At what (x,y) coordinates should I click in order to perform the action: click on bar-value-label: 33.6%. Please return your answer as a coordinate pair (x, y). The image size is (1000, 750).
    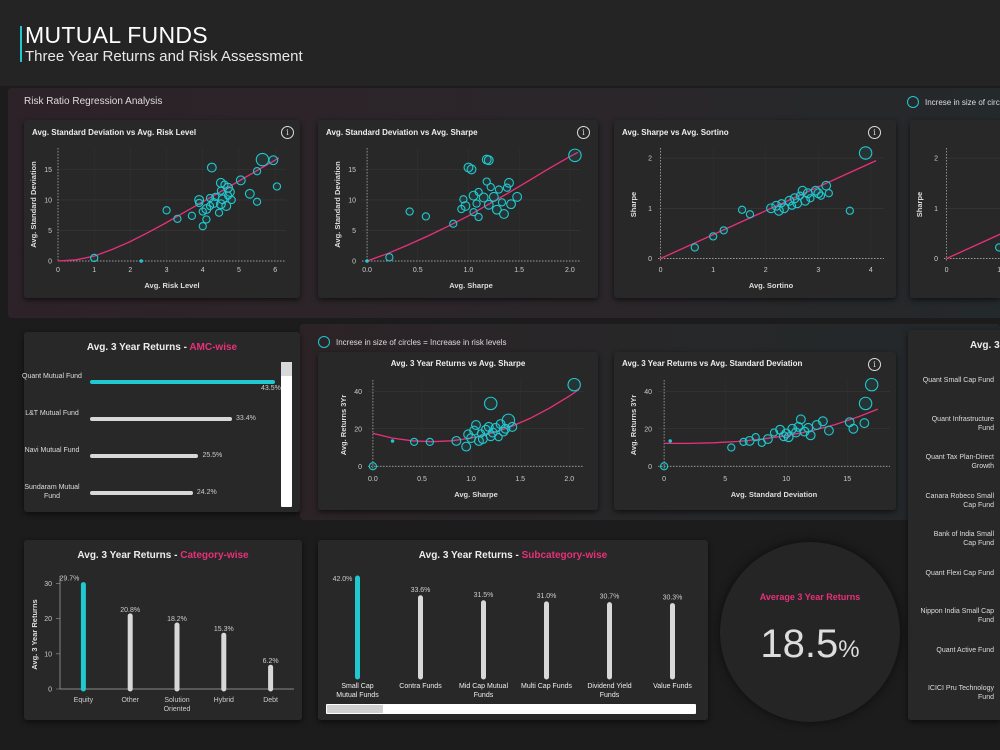
    Looking at the image, I should click on (421, 590).